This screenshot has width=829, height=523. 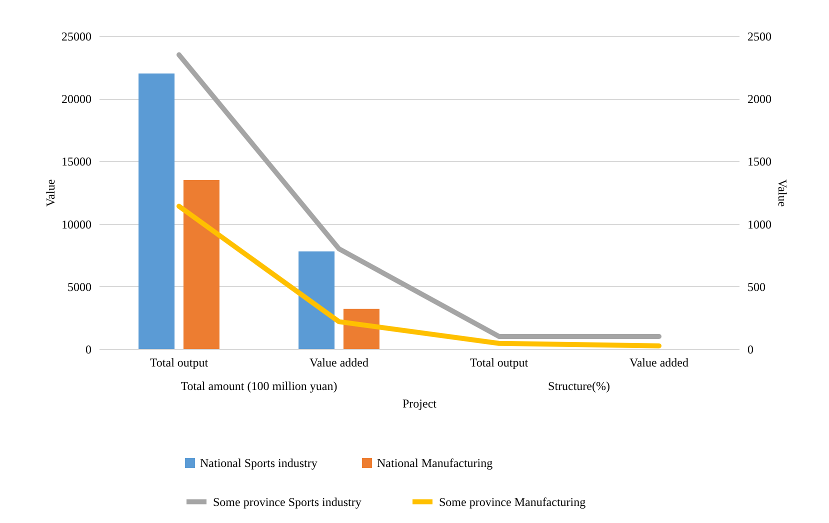 I want to click on legend-label: National Sports industry, so click(x=259, y=463).